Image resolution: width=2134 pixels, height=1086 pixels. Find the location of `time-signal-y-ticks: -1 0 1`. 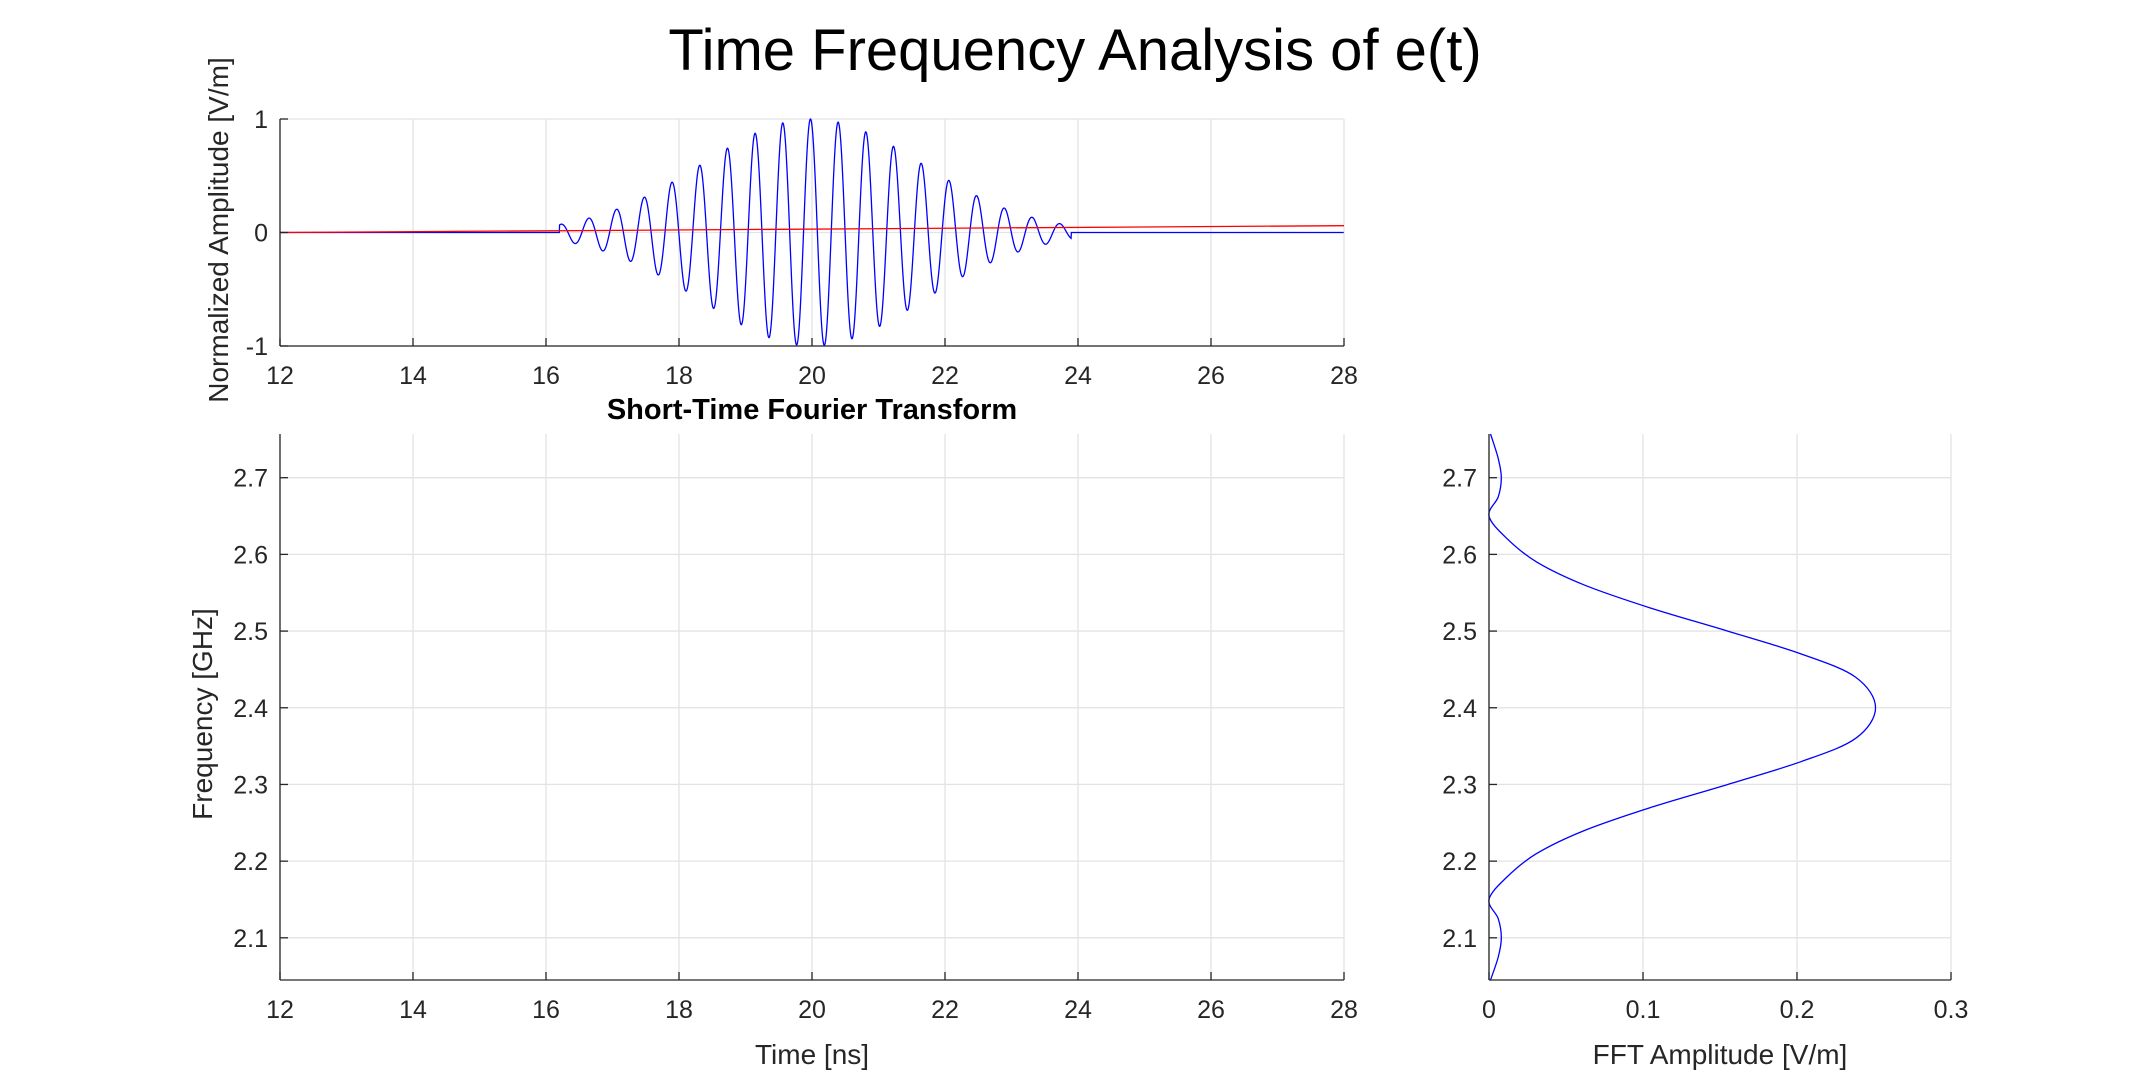

time-signal-y-ticks: -1 0 1 is located at coordinates (257, 233).